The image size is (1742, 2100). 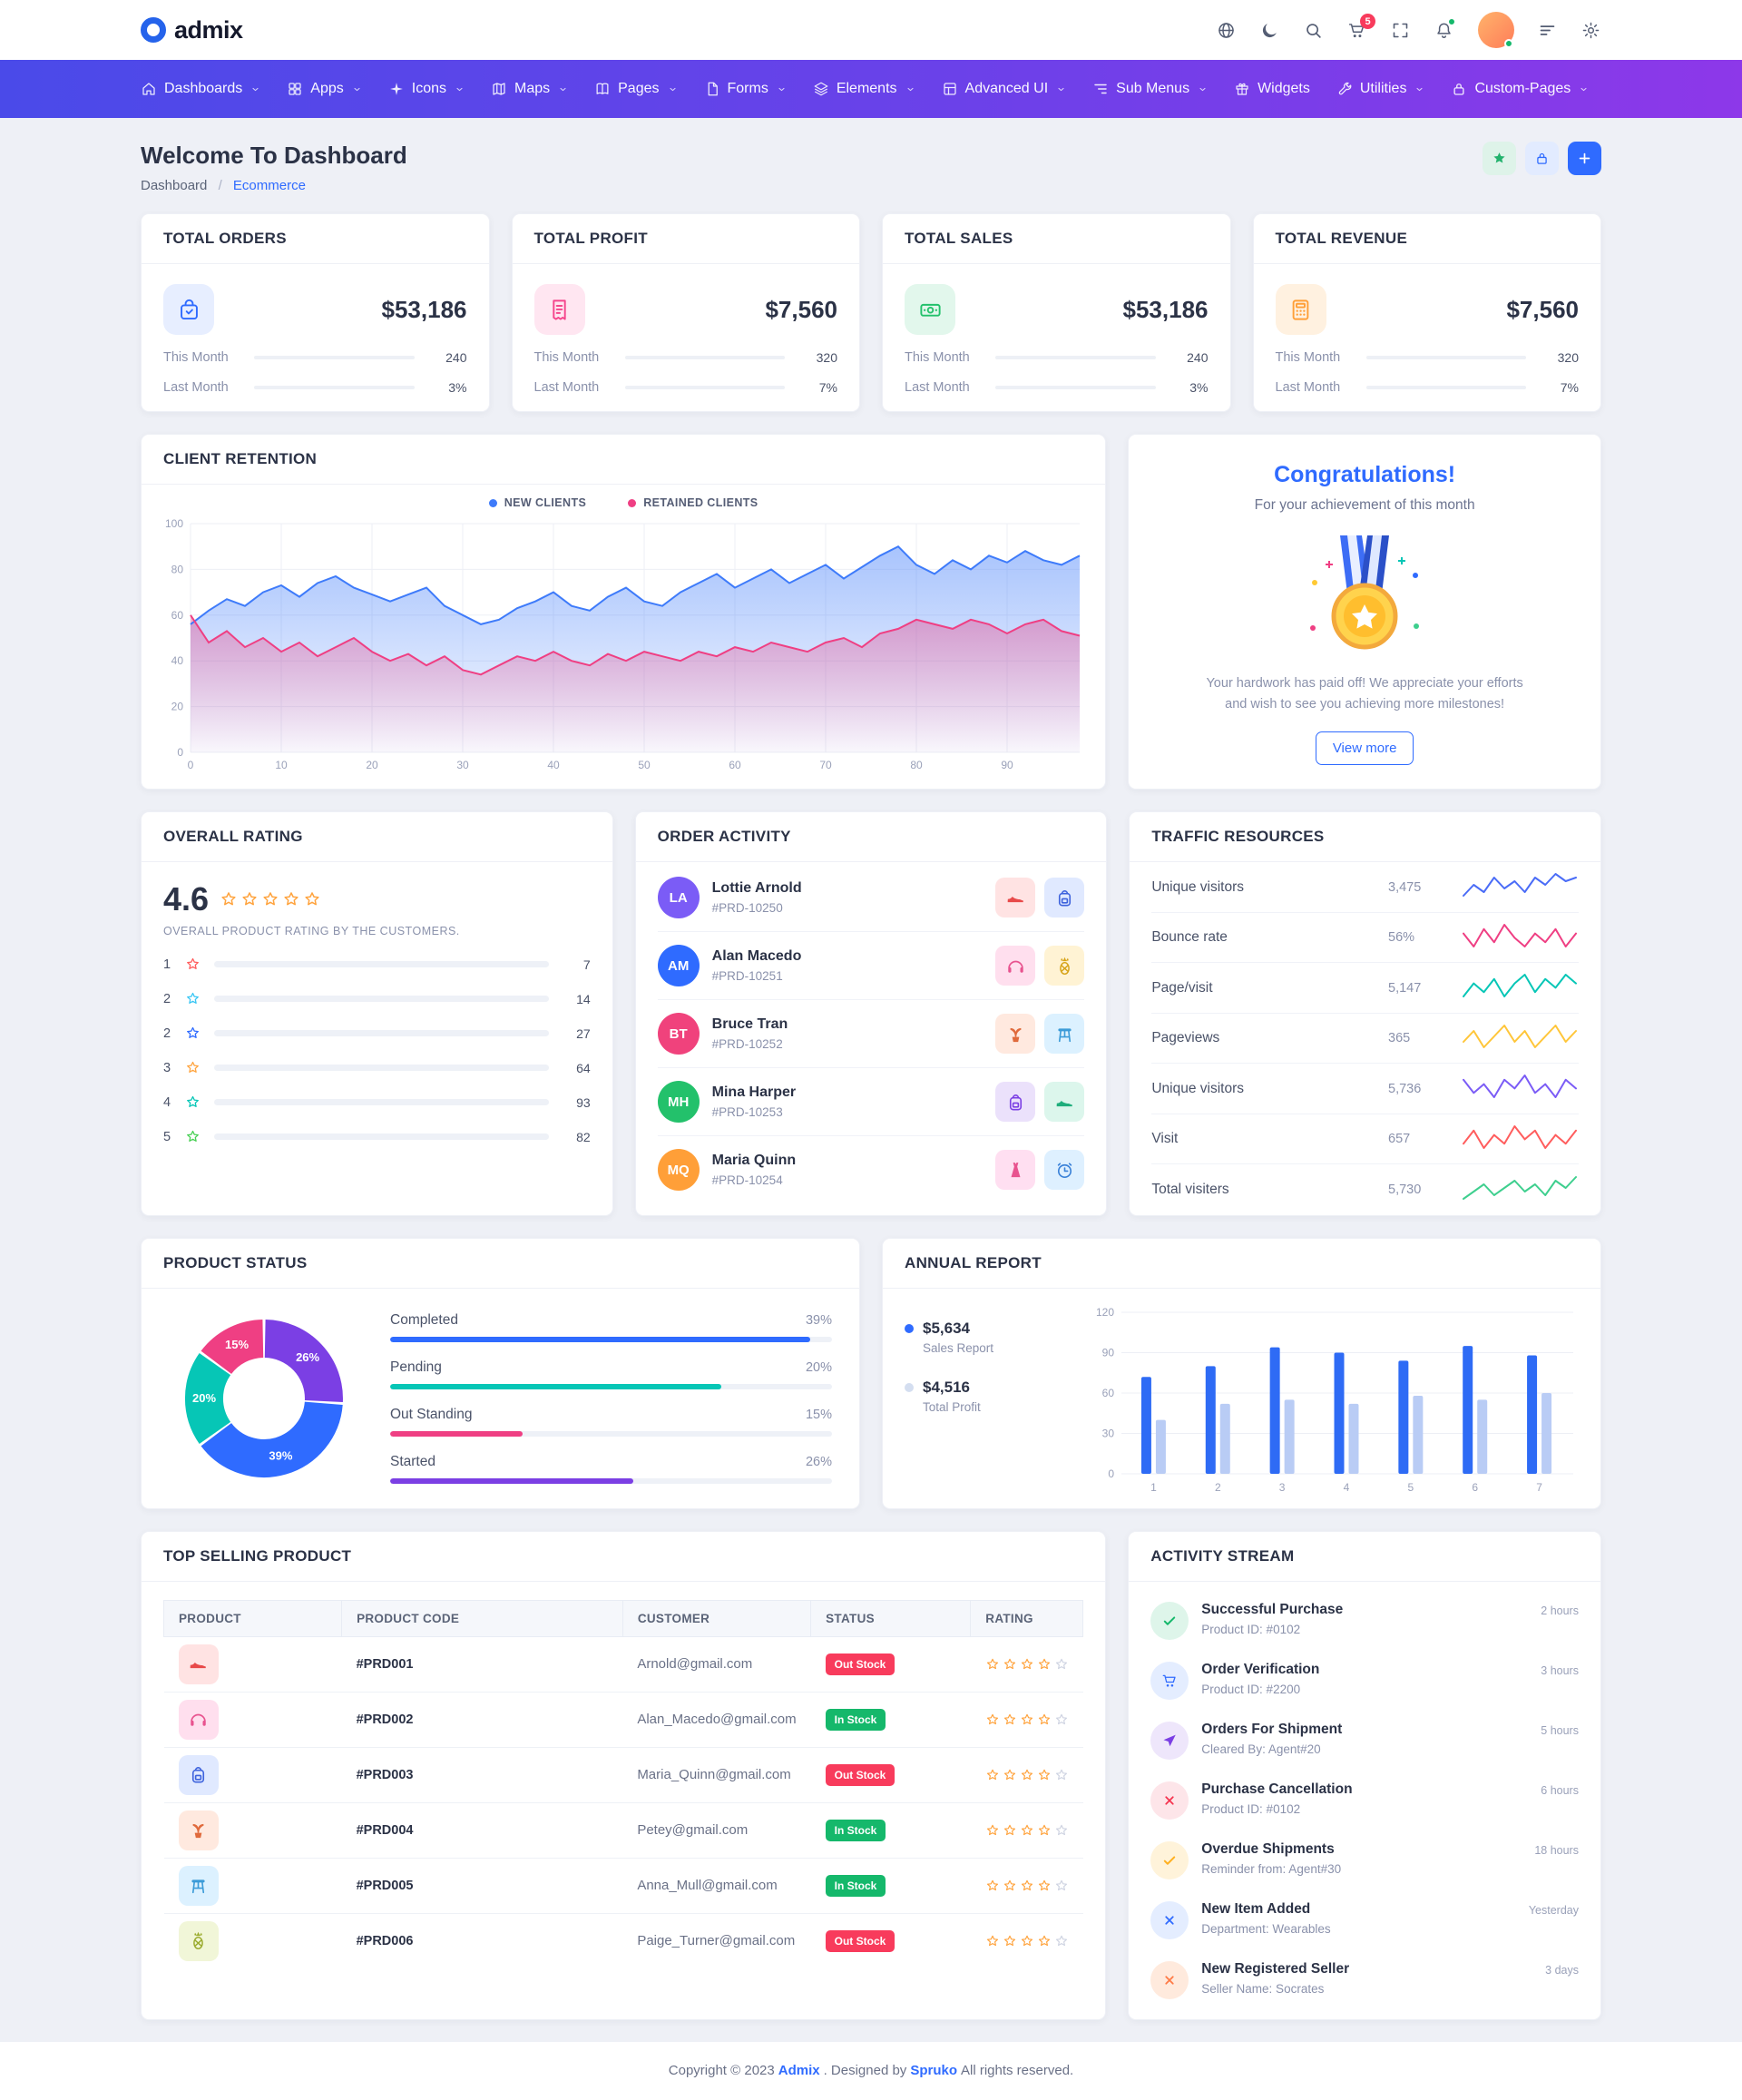 What do you see at coordinates (1548, 30) in the screenshot?
I see `sidebar-toggle-icon` at bounding box center [1548, 30].